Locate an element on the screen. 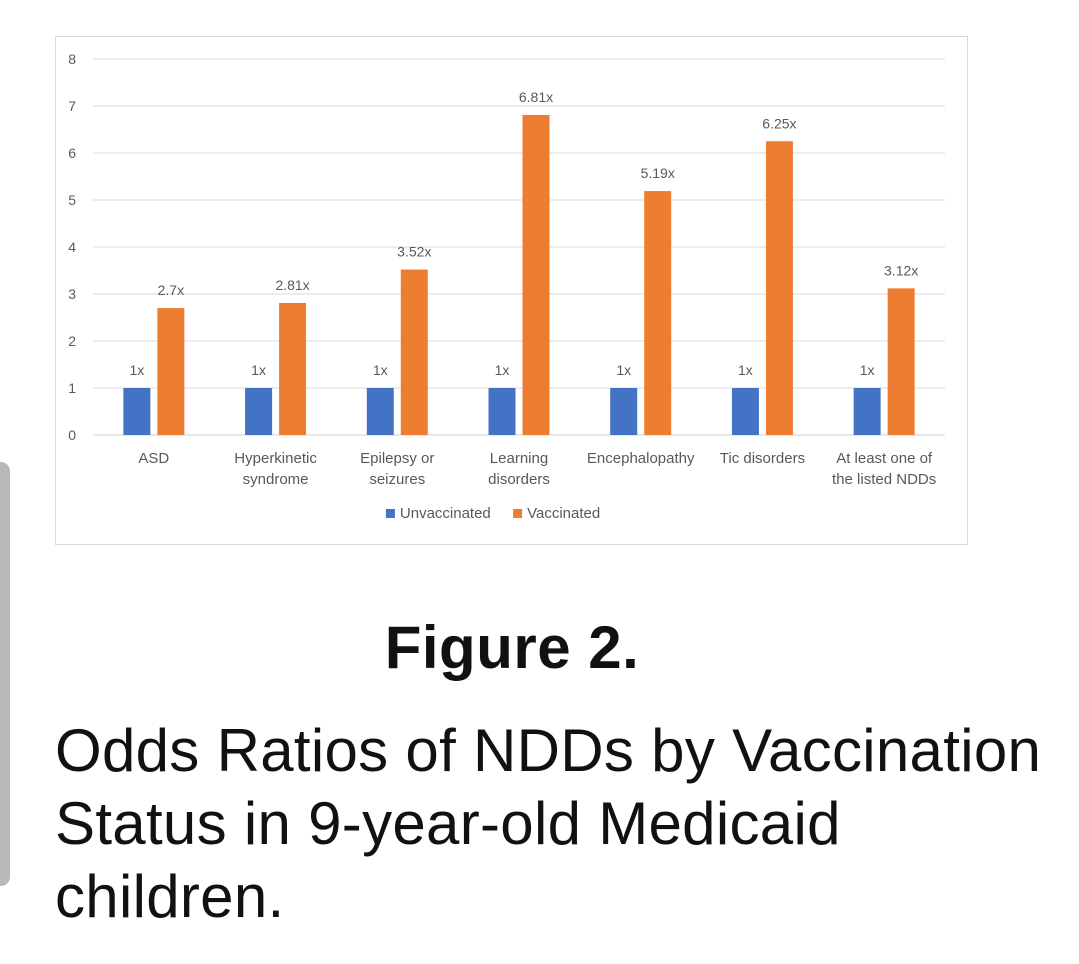  y-tick-label: 1 is located at coordinates (72, 388).